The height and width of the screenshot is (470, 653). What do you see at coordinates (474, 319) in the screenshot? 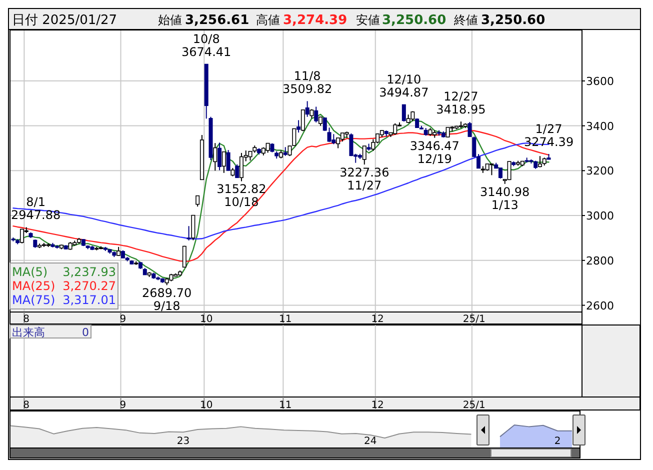
I see `x-tick-label: 25/1` at bounding box center [474, 319].